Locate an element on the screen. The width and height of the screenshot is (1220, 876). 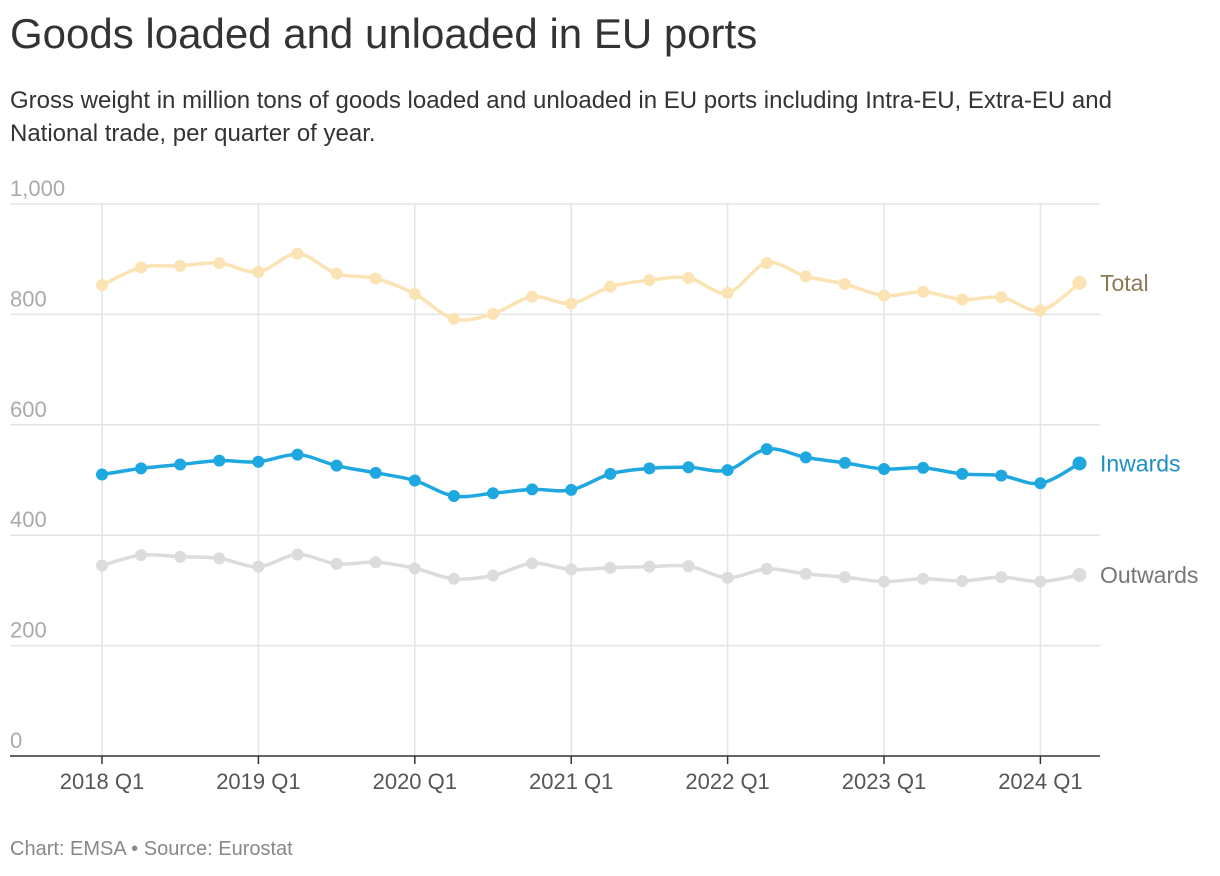
series-outwards is located at coordinates (591, 568).